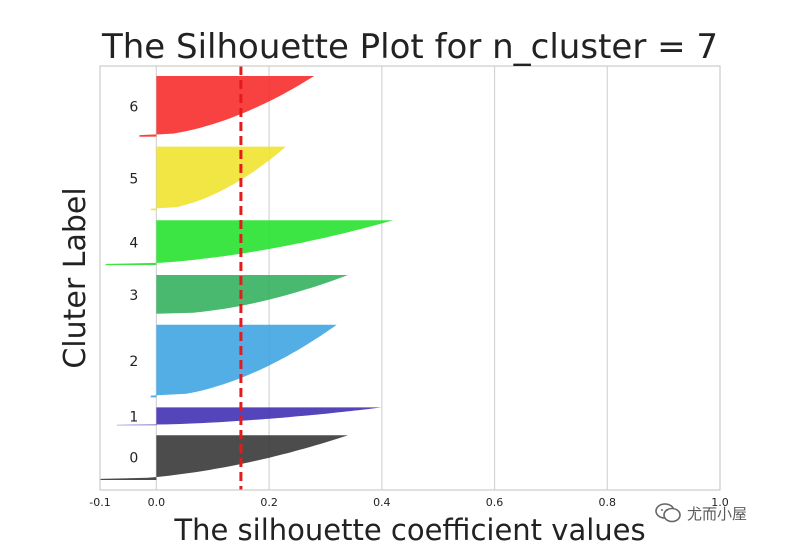 This screenshot has height=550, width=800. I want to click on y-axis-label: Cluter Label, so click(75, 277).